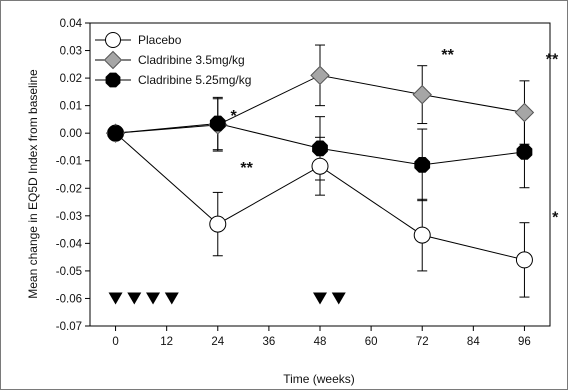  What do you see at coordinates (268, 342) in the screenshot?
I see `x-tick-label: 36` at bounding box center [268, 342].